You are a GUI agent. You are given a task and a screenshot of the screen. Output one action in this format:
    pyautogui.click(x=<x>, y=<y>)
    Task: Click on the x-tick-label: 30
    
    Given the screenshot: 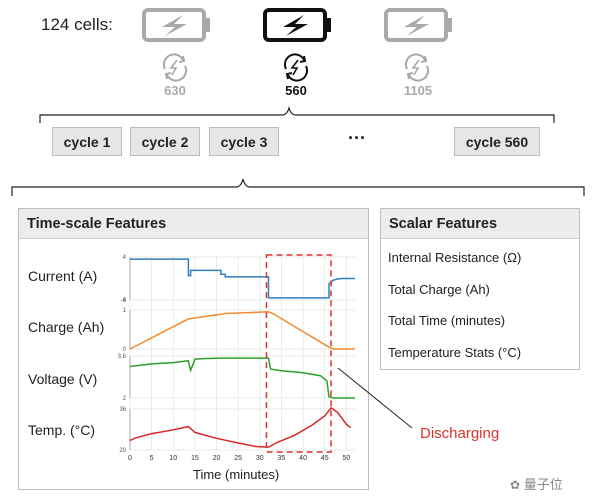 What is the action you would take?
    pyautogui.click(x=260, y=458)
    